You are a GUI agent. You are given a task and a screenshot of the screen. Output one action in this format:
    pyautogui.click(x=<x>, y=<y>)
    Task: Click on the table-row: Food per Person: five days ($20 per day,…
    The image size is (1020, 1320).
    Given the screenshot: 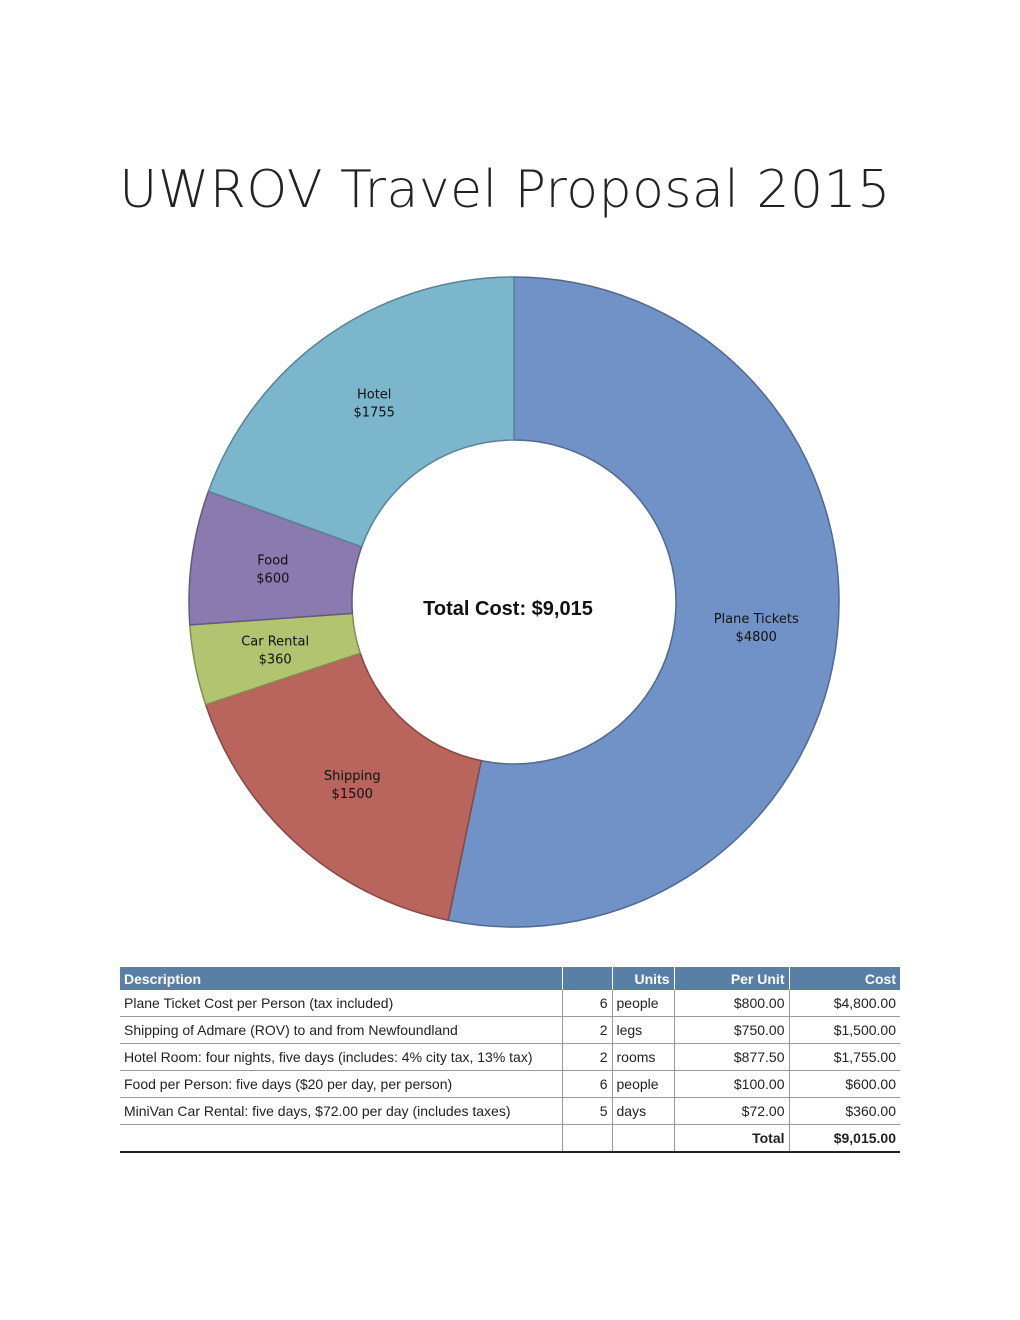 What is the action you would take?
    pyautogui.click(x=510, y=1084)
    